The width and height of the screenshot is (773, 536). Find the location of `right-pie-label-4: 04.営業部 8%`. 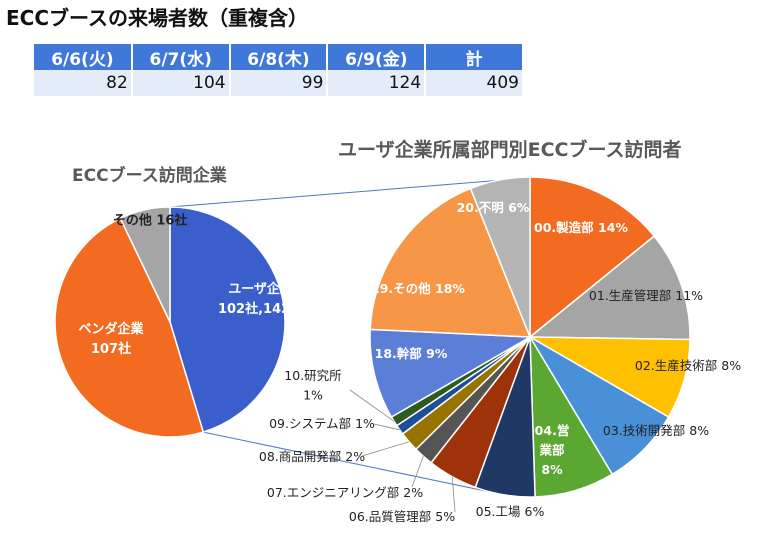

right-pie-label-4: 04.営業部 8% is located at coordinates (552, 450).